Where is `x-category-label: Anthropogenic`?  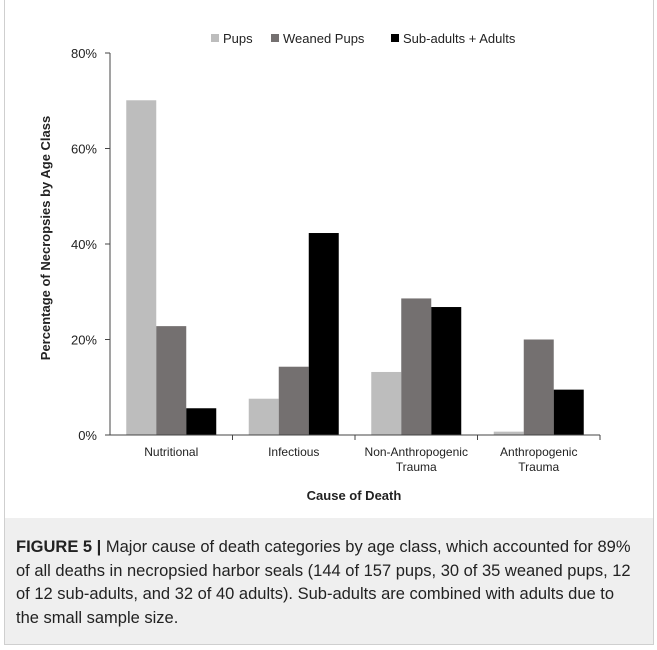
x-category-label: Anthropogenic is located at coordinates (538, 452).